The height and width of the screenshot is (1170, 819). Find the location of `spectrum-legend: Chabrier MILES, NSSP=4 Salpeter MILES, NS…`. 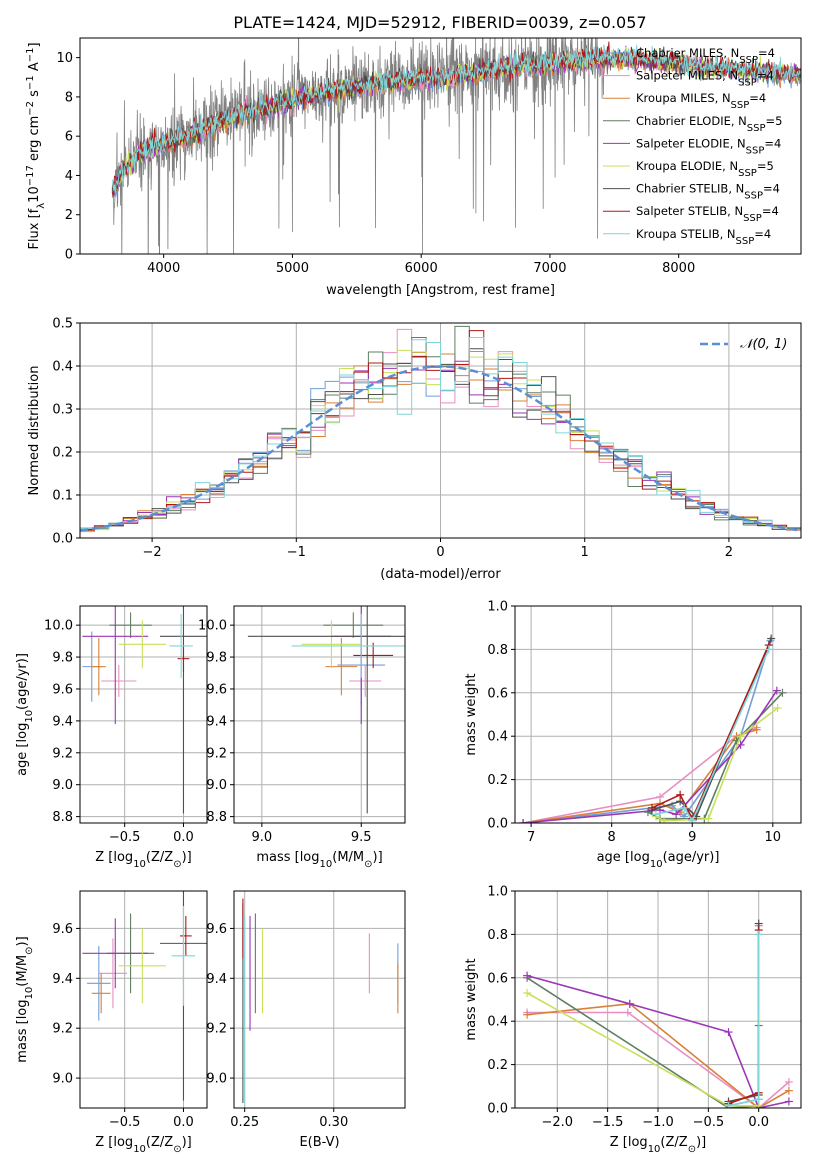

spectrum-legend: Chabrier MILES, NSSP=4 Salpeter MILES, NS… is located at coordinates (692, 146).